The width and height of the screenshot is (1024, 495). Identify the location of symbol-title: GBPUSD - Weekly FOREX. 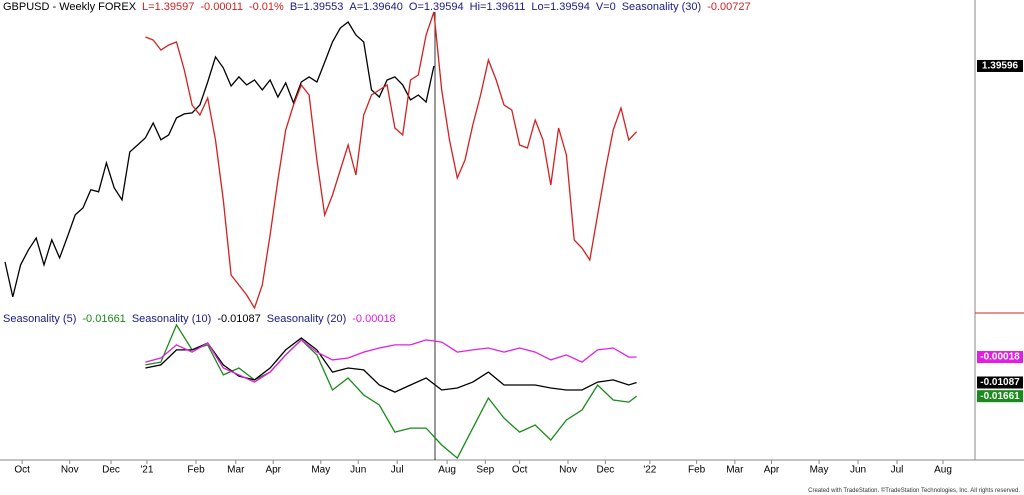
(70, 7).